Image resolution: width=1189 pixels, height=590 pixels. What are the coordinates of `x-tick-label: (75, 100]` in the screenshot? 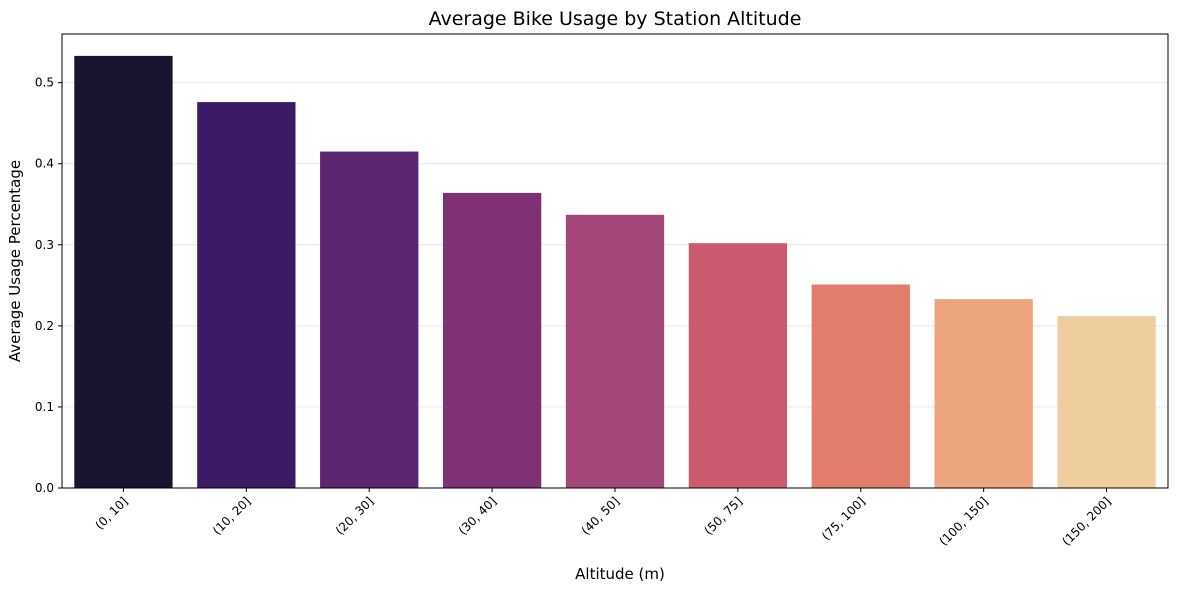 It's located at (843, 518).